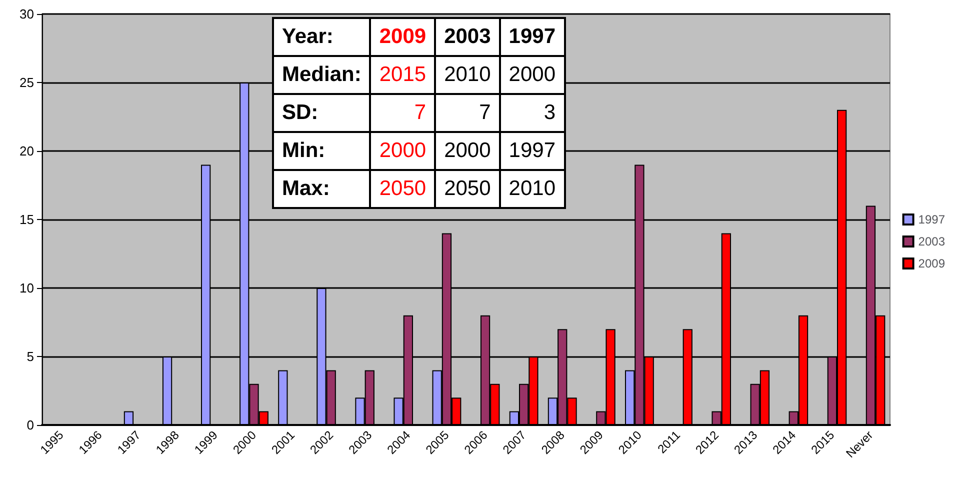 The height and width of the screenshot is (483, 955). What do you see at coordinates (532, 113) in the screenshot?
I see `annotation: 3` at bounding box center [532, 113].